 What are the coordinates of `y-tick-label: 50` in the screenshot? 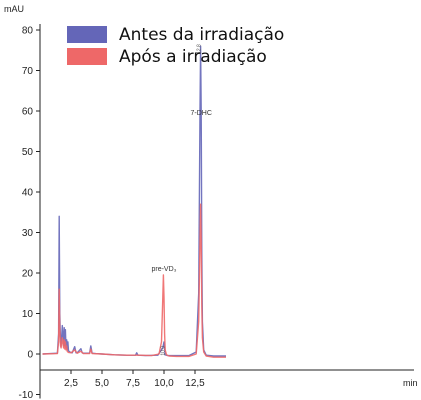 It's located at (28, 152).